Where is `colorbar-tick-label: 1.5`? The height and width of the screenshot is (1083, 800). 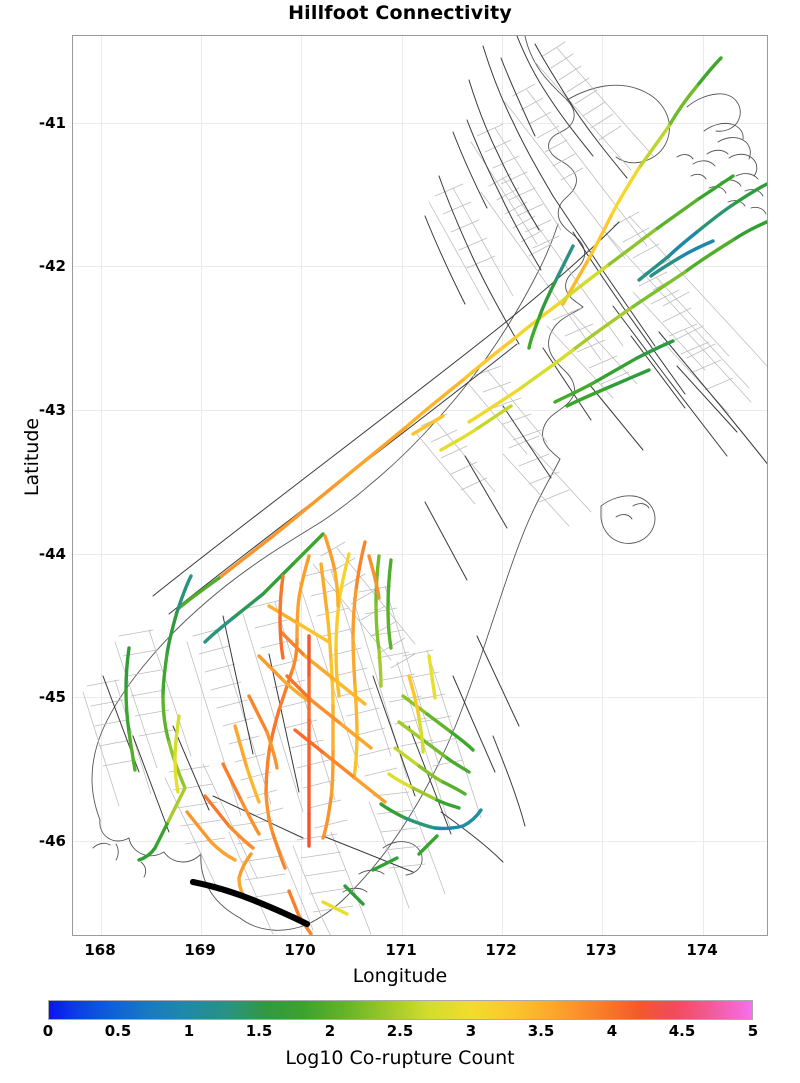 colorbar-tick-label: 1.5 is located at coordinates (259, 1031).